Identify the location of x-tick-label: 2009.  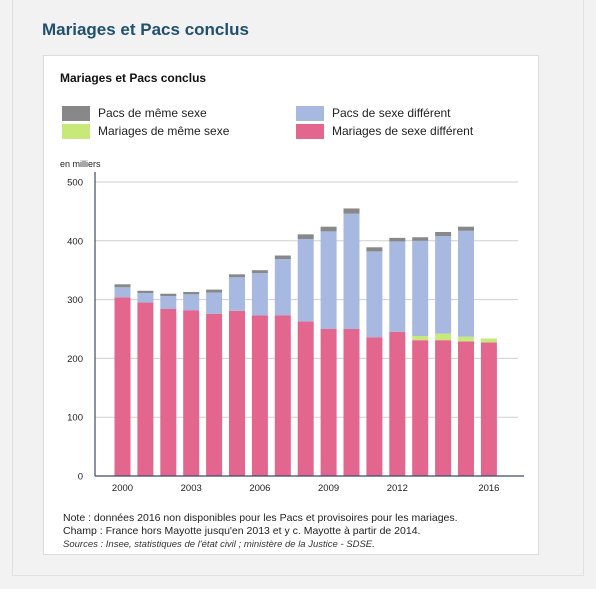
(328, 488).